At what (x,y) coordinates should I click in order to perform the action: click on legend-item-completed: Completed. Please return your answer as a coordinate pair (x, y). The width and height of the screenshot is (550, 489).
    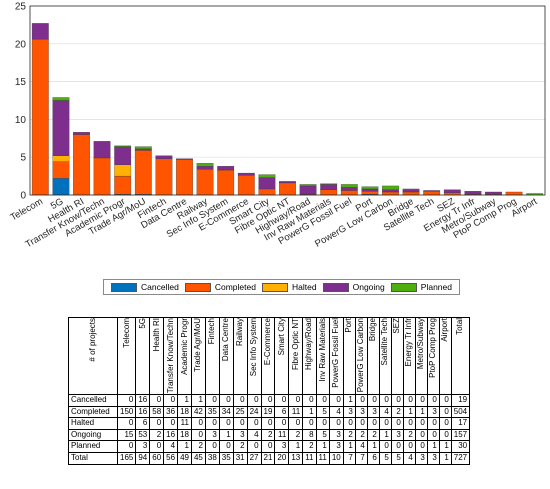
    Looking at the image, I should click on (220, 287).